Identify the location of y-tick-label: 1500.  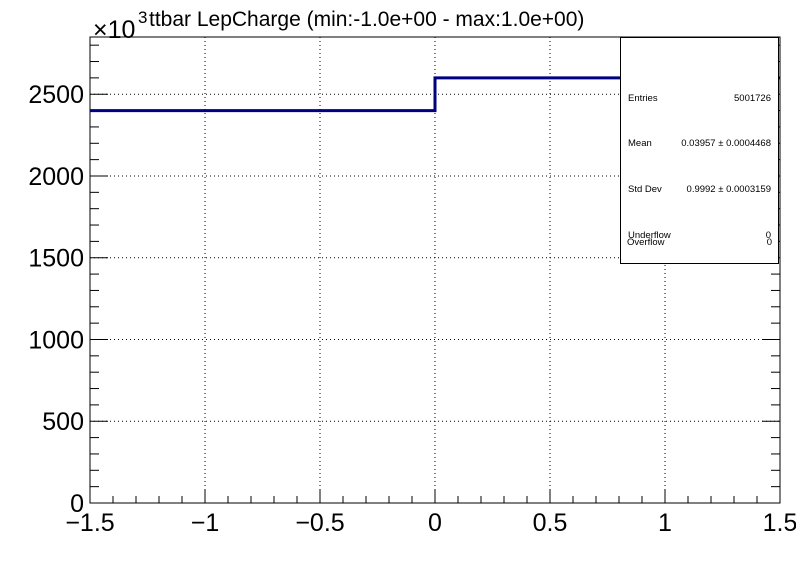
(56, 259).